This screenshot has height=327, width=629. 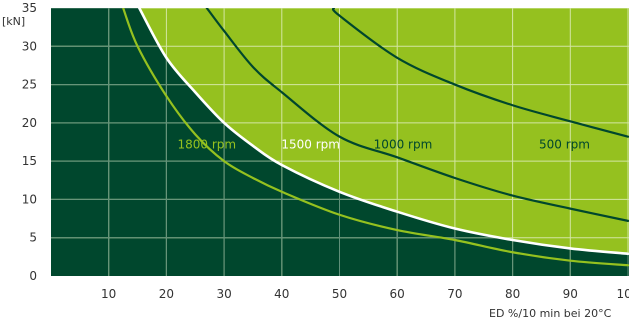 I want to click on y-tick-label: 0, so click(x=33, y=276).